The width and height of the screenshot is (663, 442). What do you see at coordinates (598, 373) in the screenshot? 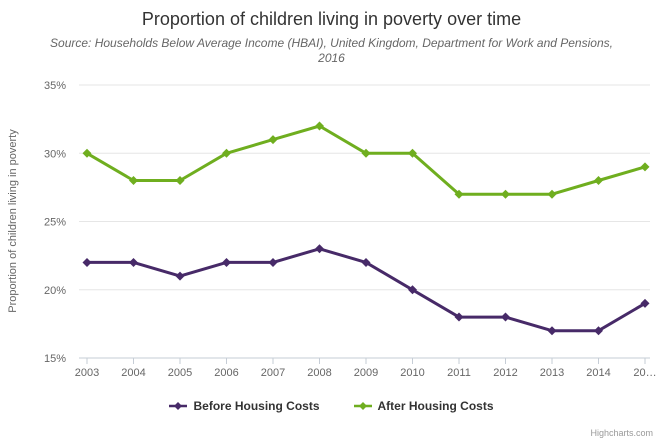
I see `x-axis-tick-label: 2014` at bounding box center [598, 373].